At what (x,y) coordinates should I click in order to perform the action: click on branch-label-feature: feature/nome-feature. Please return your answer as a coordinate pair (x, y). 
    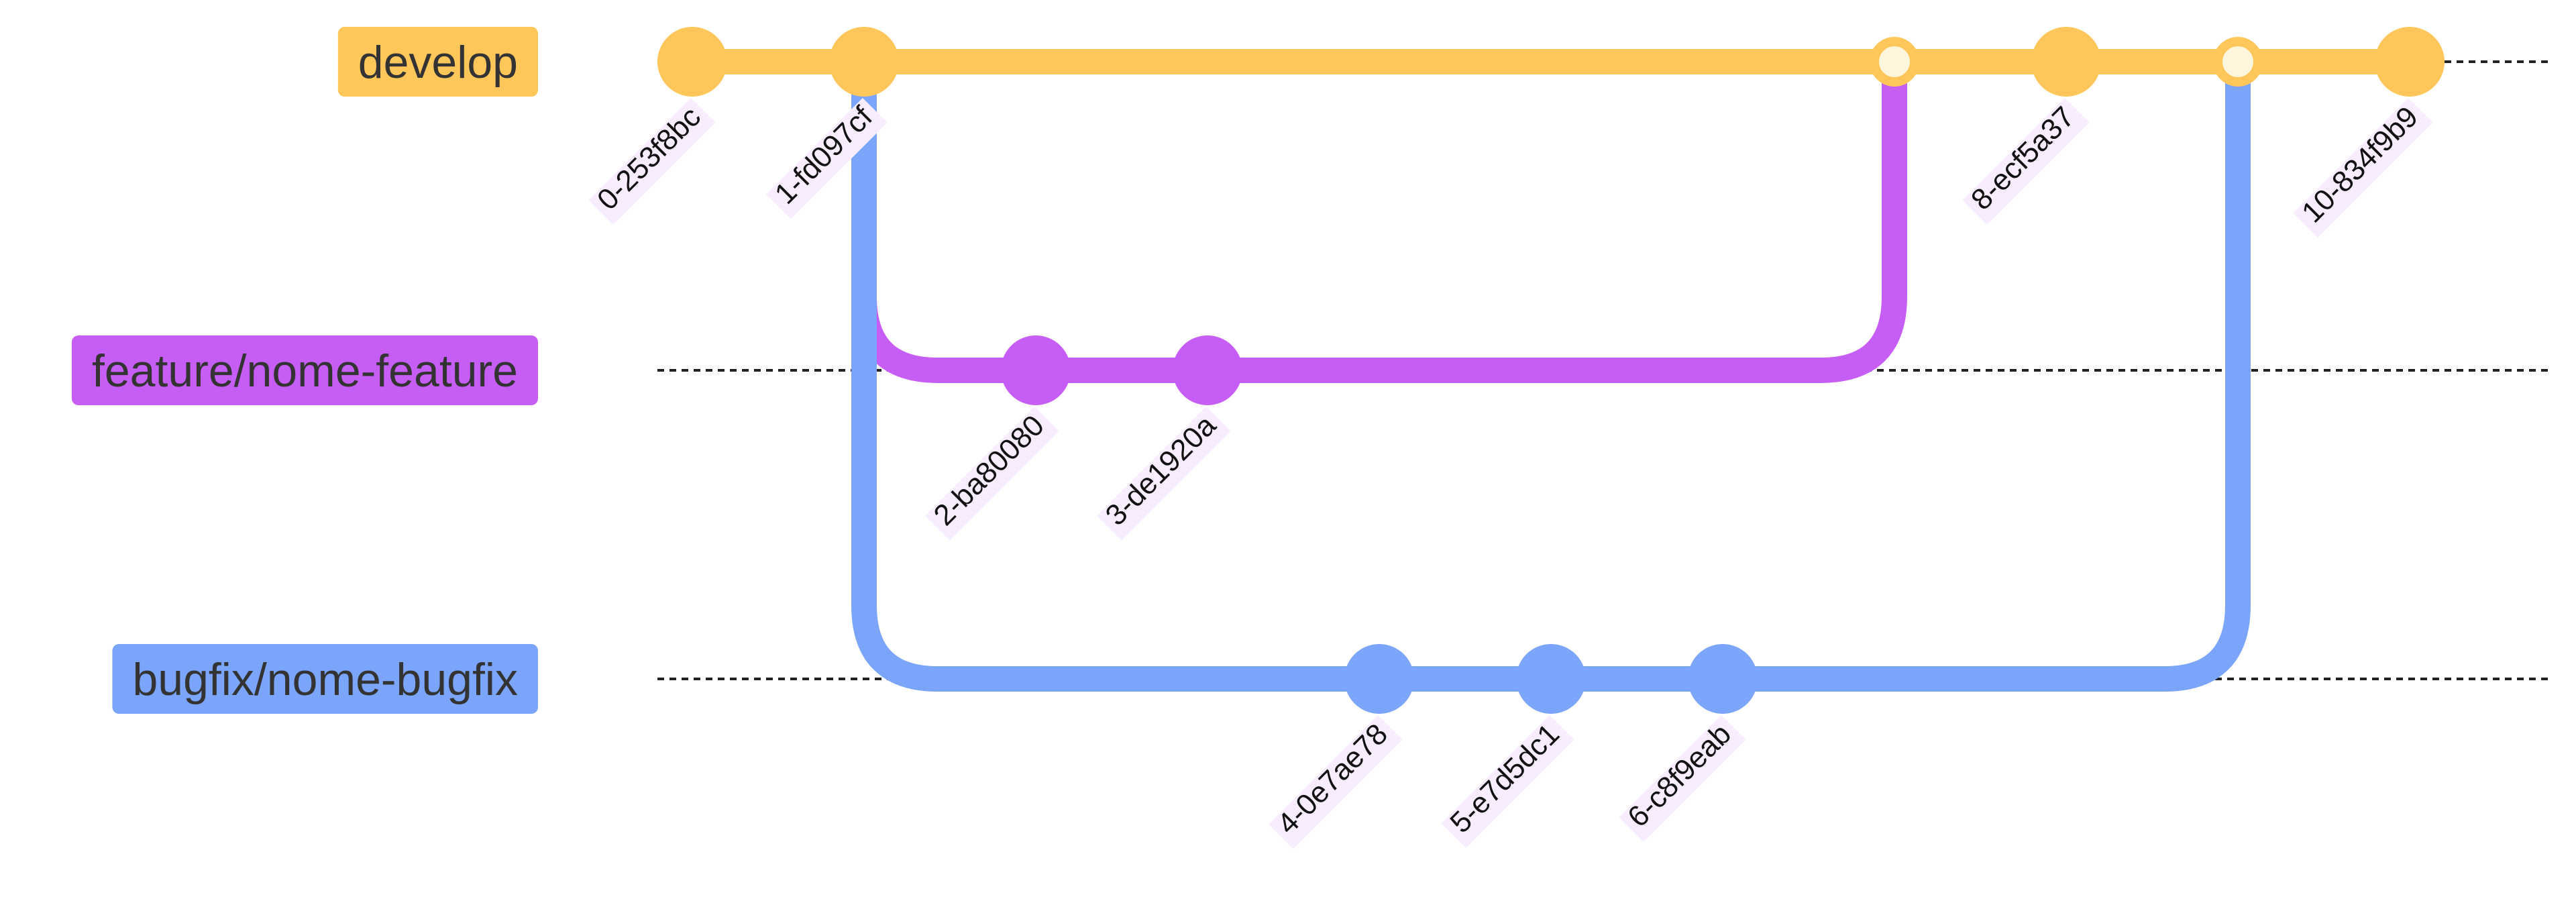
    Looking at the image, I should click on (304, 370).